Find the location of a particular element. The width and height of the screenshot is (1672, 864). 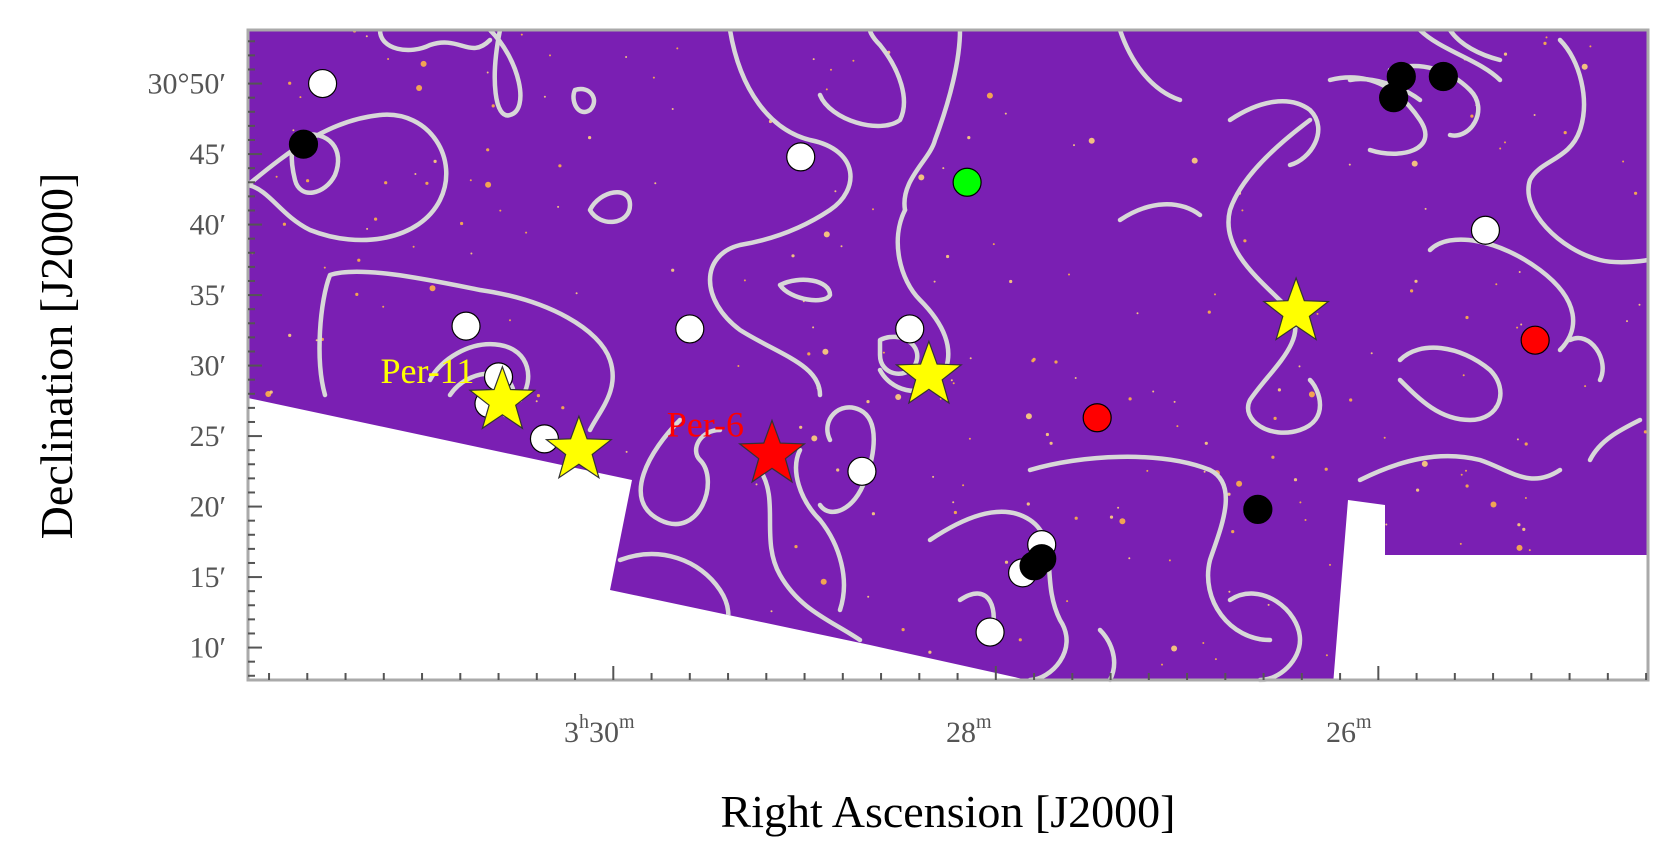

x-tick-label-28: 28m is located at coordinates (969, 730).